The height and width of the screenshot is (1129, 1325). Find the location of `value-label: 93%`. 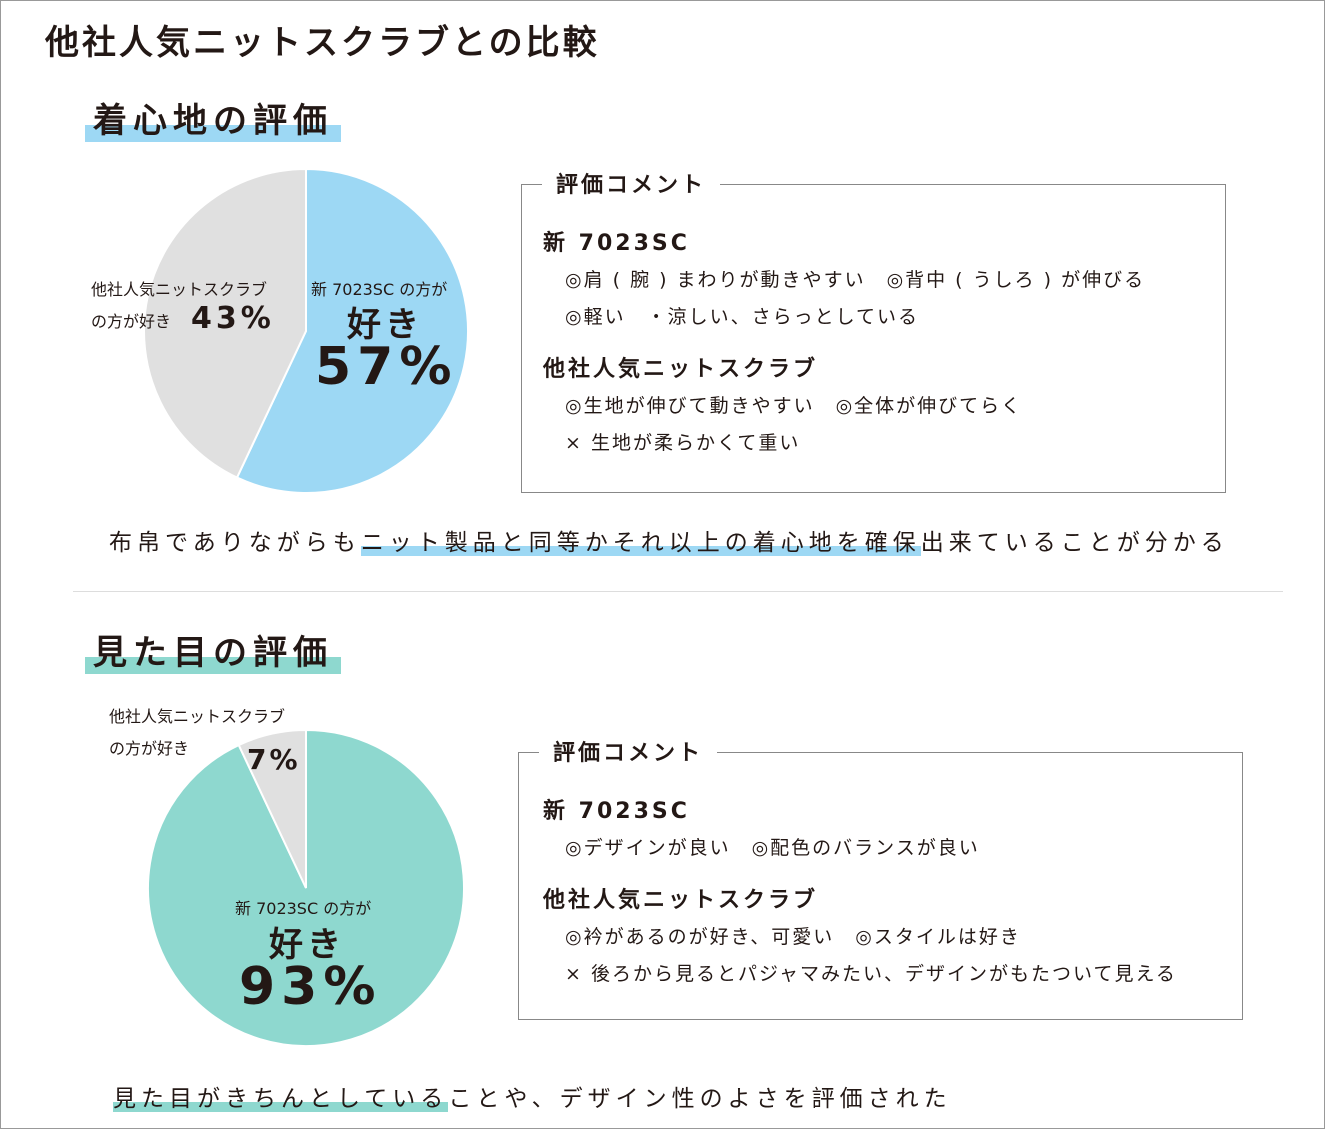

value-label: 93% is located at coordinates (310, 987).